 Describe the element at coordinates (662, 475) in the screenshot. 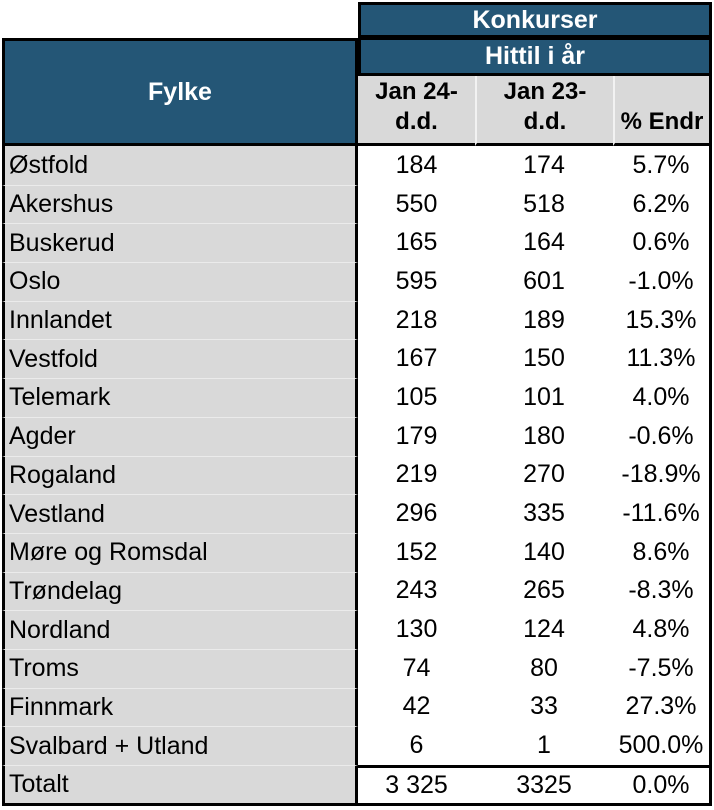

I see `pct-change-value: -18.9%` at that location.